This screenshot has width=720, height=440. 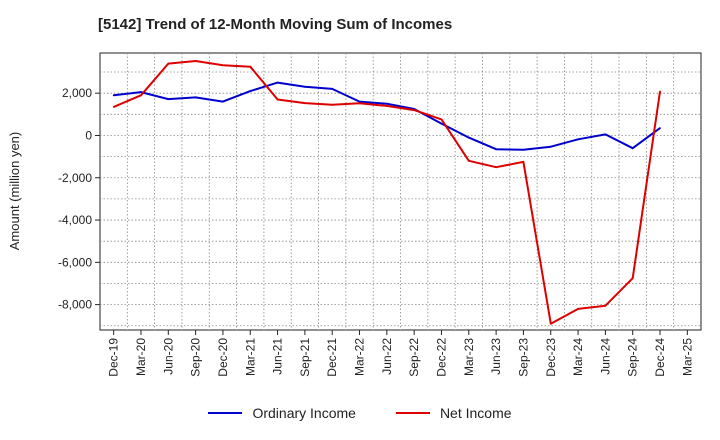 What do you see at coordinates (304, 413) in the screenshot?
I see `legend-label-ordinary-income: Ordinary Income` at bounding box center [304, 413].